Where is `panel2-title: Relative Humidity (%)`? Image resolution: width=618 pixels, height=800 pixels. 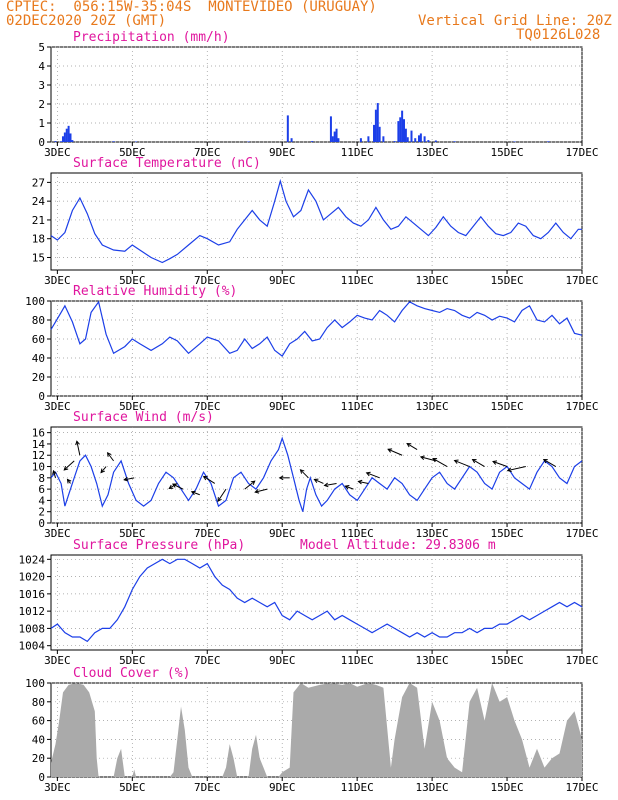
panel2-title: Relative Humidity (%) is located at coordinates (155, 291).